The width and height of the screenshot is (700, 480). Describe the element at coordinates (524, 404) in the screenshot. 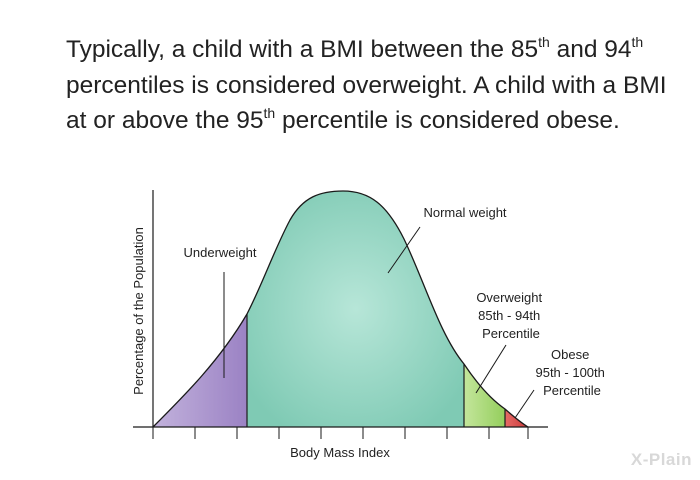

I see `obese-leader-line` at that location.